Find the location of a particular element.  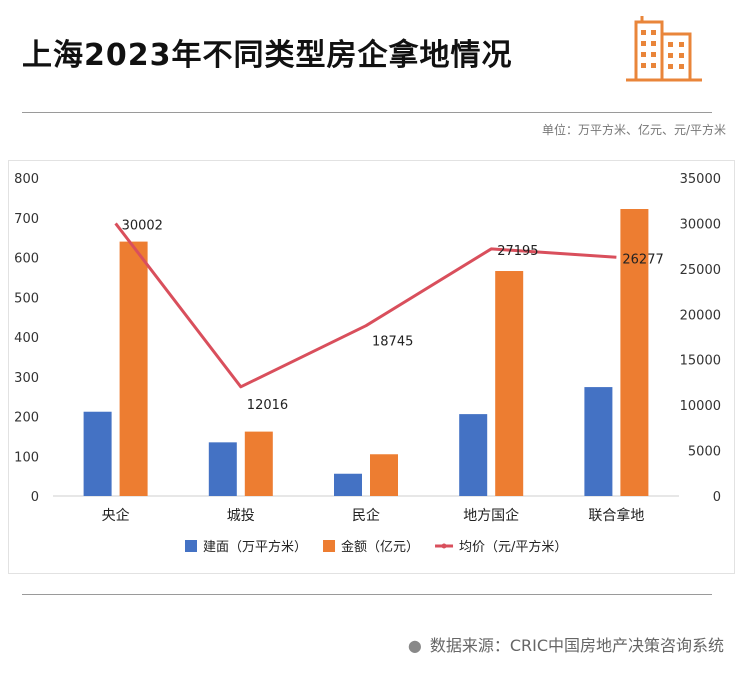

legend-label: 建面（万平方米） is located at coordinates (255, 547).